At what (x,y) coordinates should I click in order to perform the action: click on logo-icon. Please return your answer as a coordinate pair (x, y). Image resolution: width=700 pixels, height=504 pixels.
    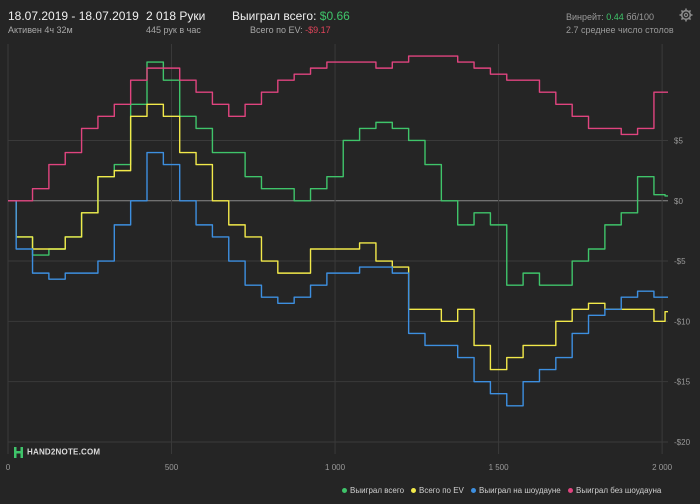
    Looking at the image, I should click on (18, 452).